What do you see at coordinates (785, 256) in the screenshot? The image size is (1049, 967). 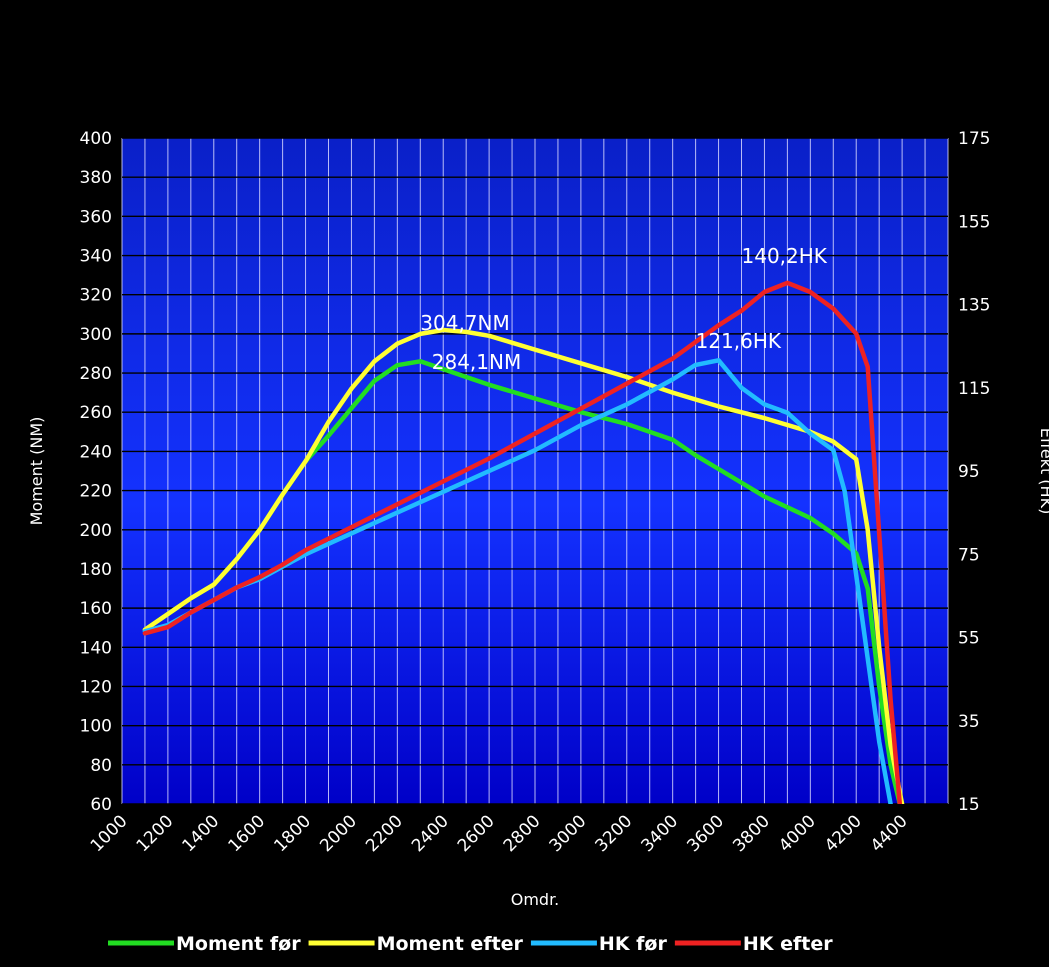 I see `peak-annotation: 140,2HK` at bounding box center [785, 256].